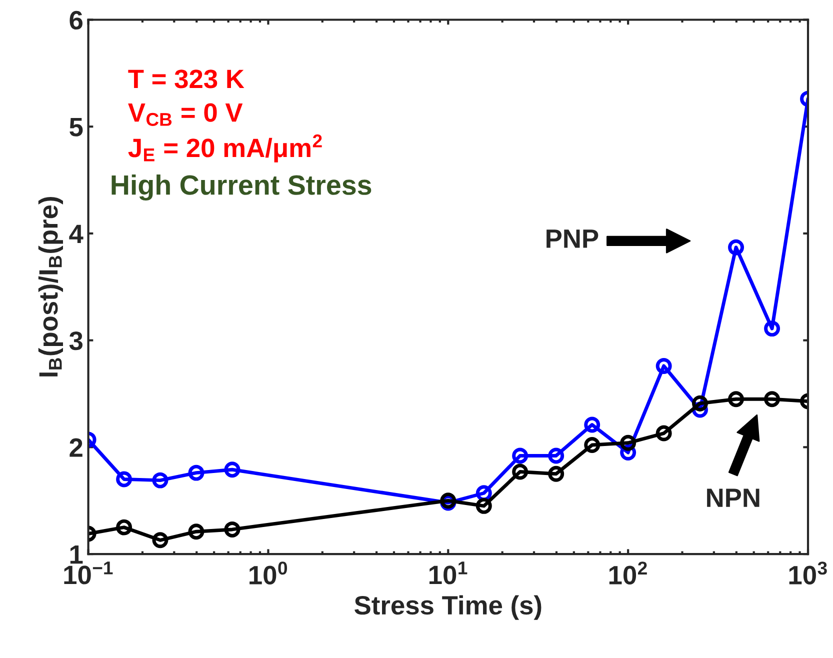  What do you see at coordinates (269, 573) in the screenshot?
I see `x-tick-label: 10$^{0}$` at bounding box center [269, 573].